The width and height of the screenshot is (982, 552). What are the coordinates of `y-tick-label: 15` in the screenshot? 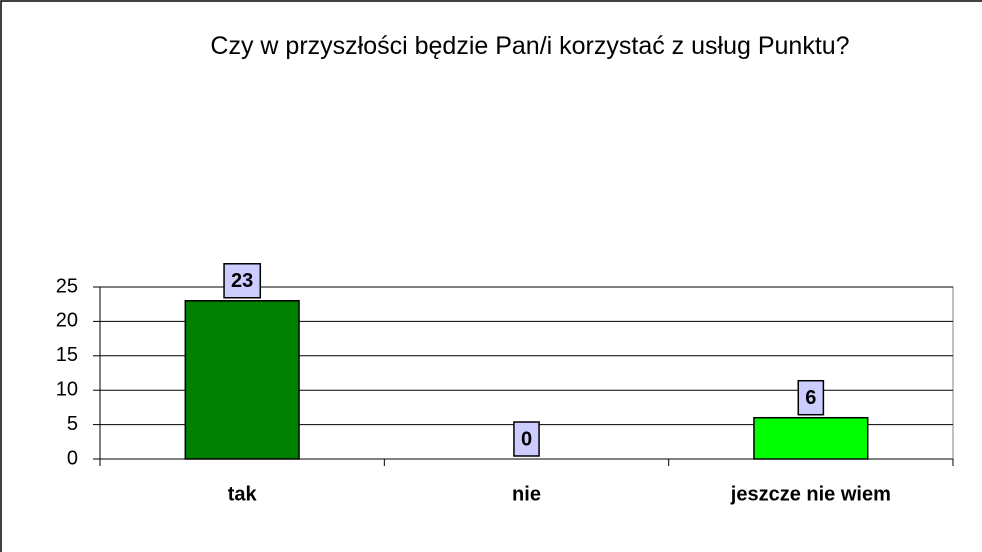 It's located at (67, 355).